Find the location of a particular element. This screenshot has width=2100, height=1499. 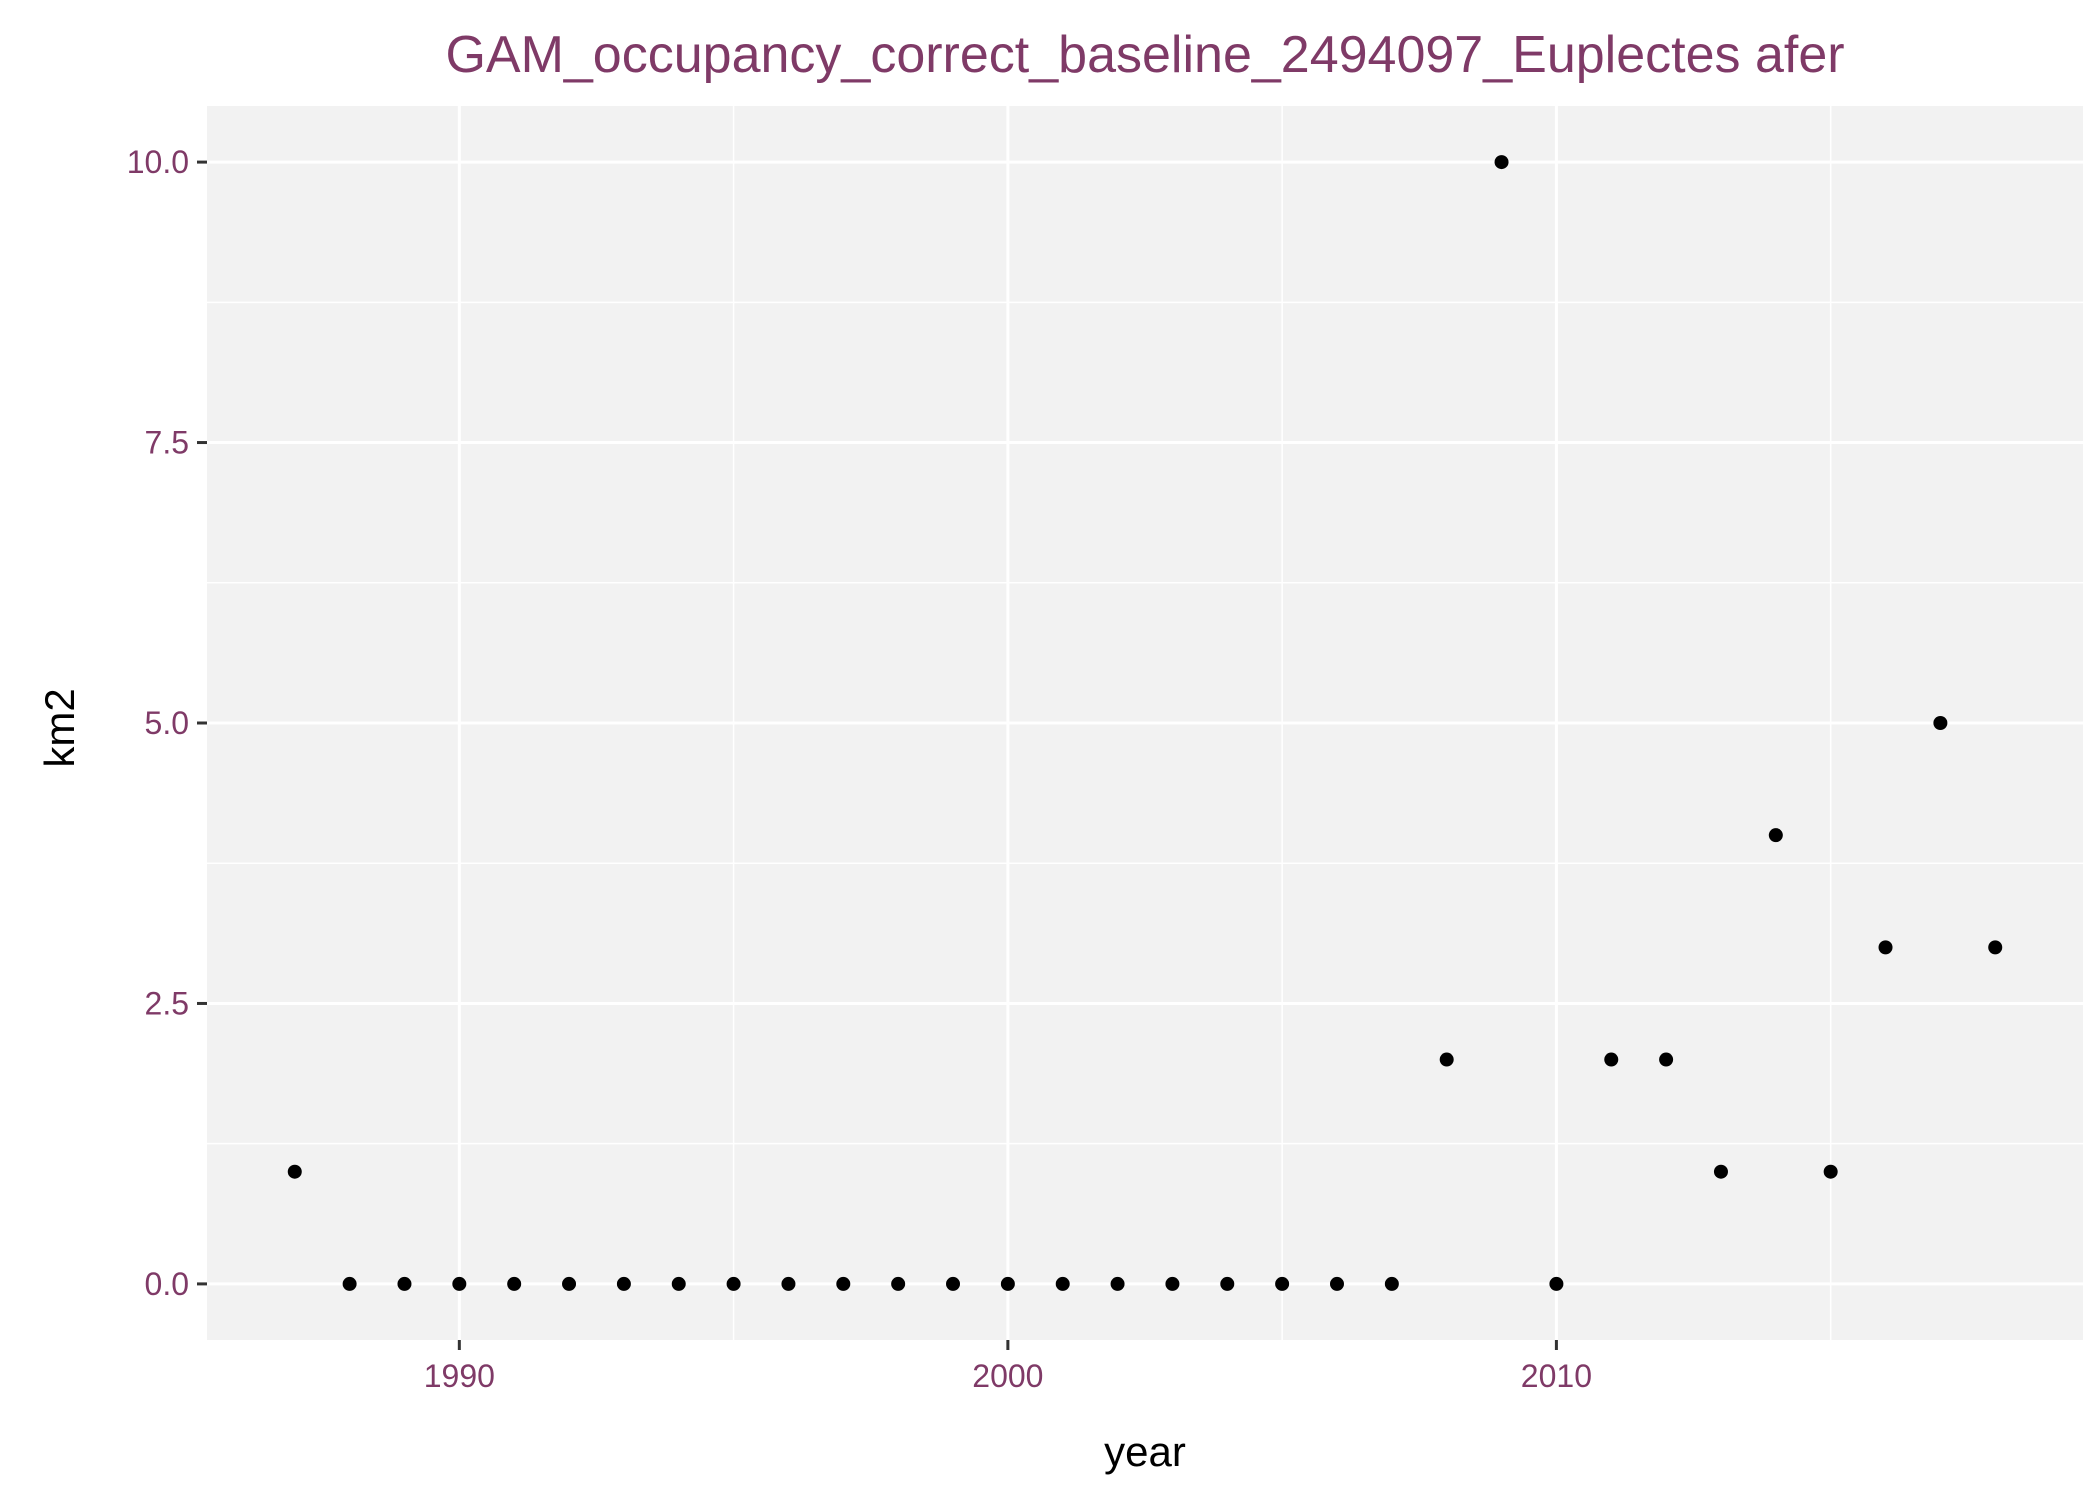

y-tick-label: 5.0 is located at coordinates (167, 723).